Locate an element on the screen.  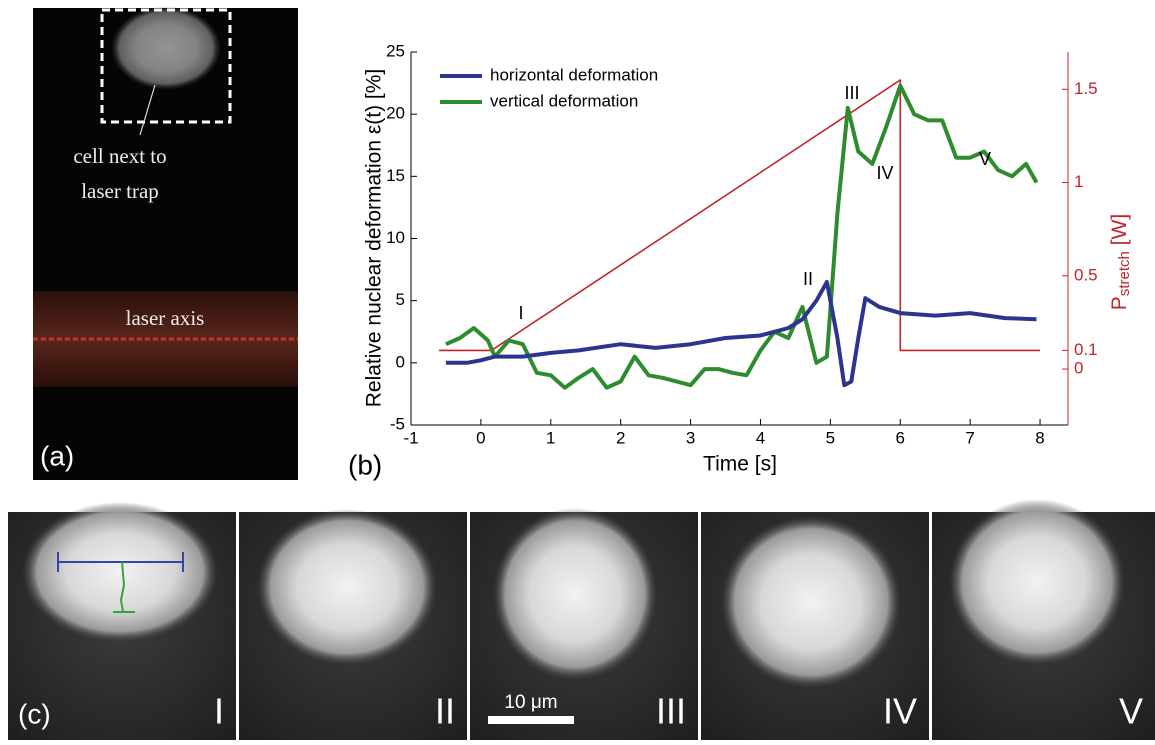
legend-label: vertical deformation is located at coordinates (564, 100).